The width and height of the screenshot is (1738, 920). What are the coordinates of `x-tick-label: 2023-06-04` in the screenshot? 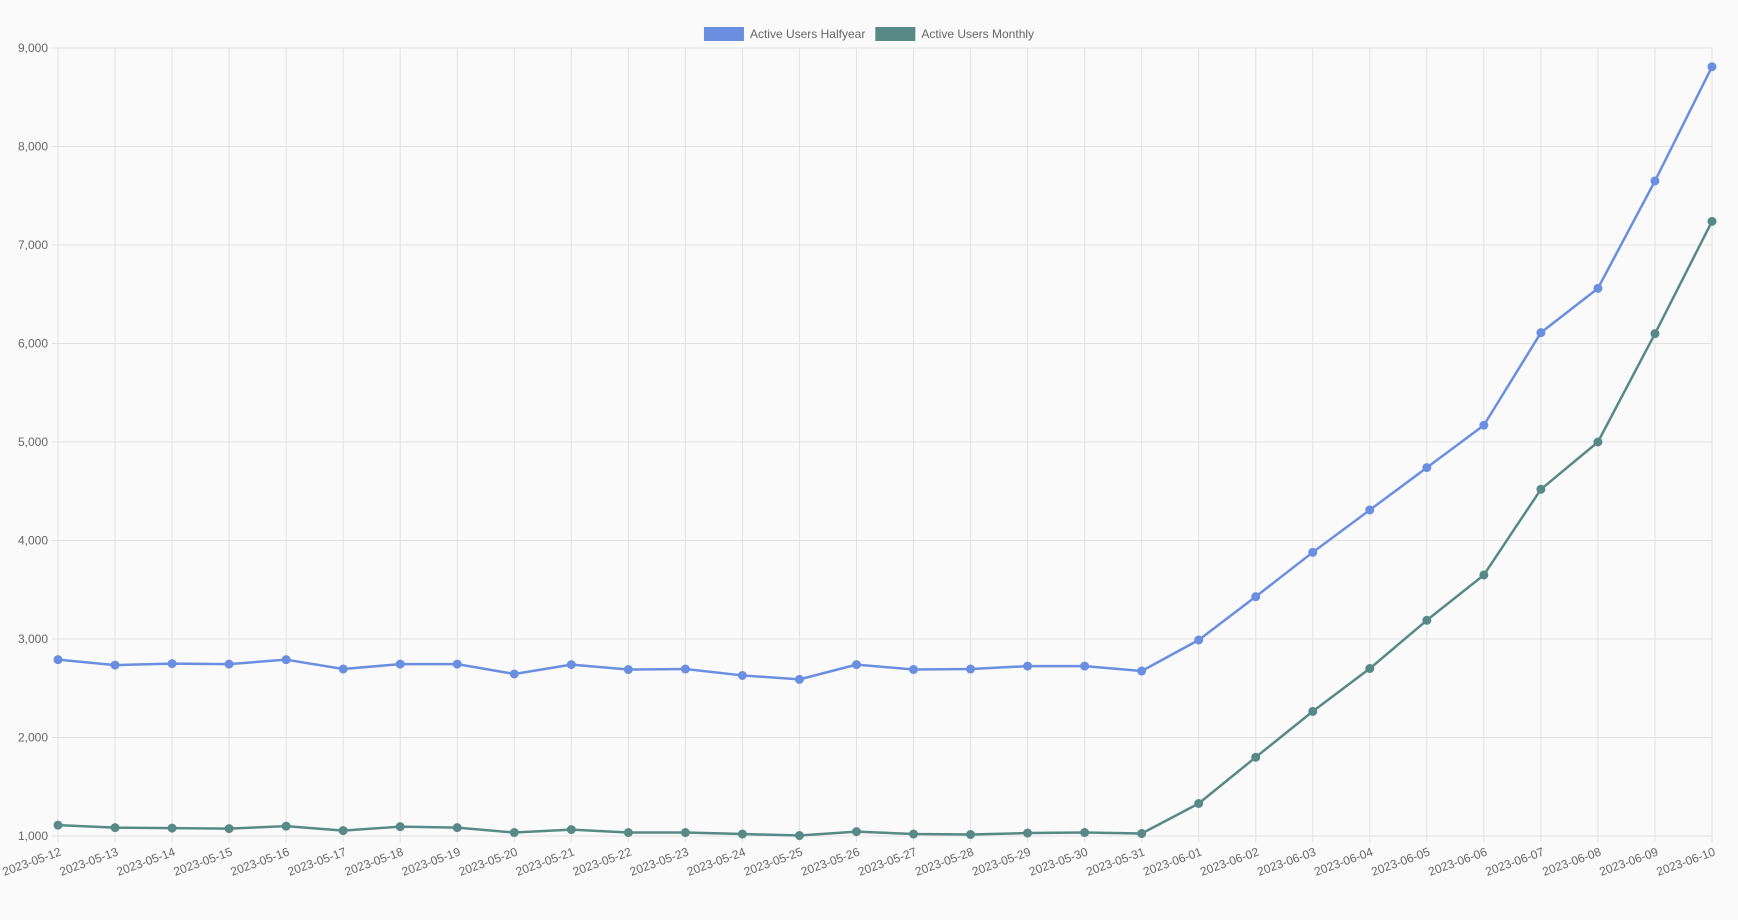 It's located at (1343, 862).